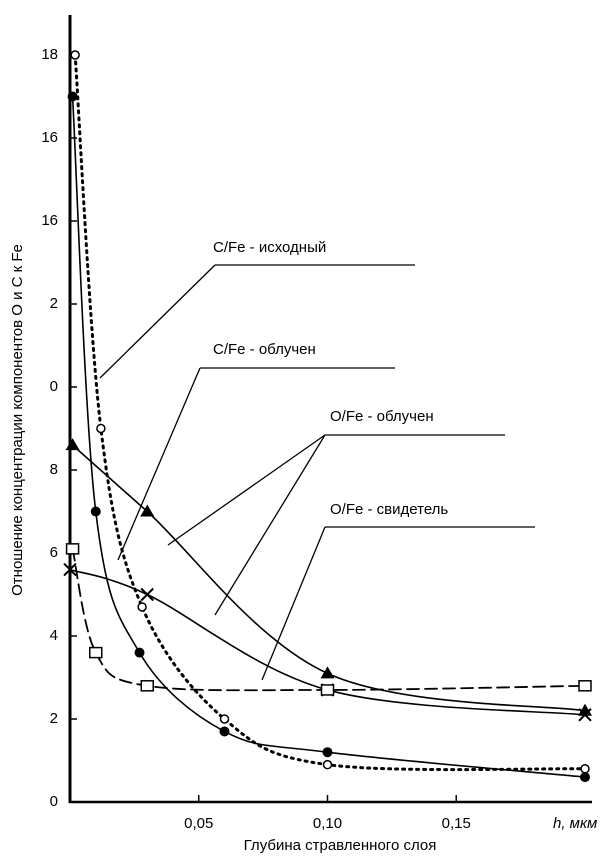 Image resolution: width=615 pixels, height=858 pixels. I want to click on annotation: C/Fe - исходный, so click(269, 247).